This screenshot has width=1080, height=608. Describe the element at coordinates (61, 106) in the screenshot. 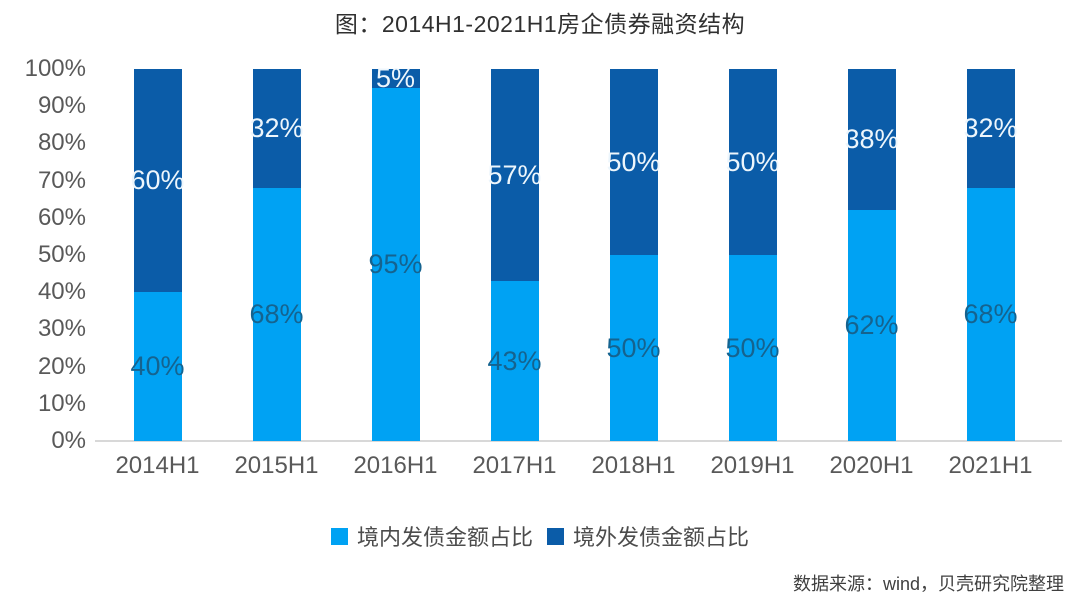

I see `y-axis-tick: 90%` at that location.